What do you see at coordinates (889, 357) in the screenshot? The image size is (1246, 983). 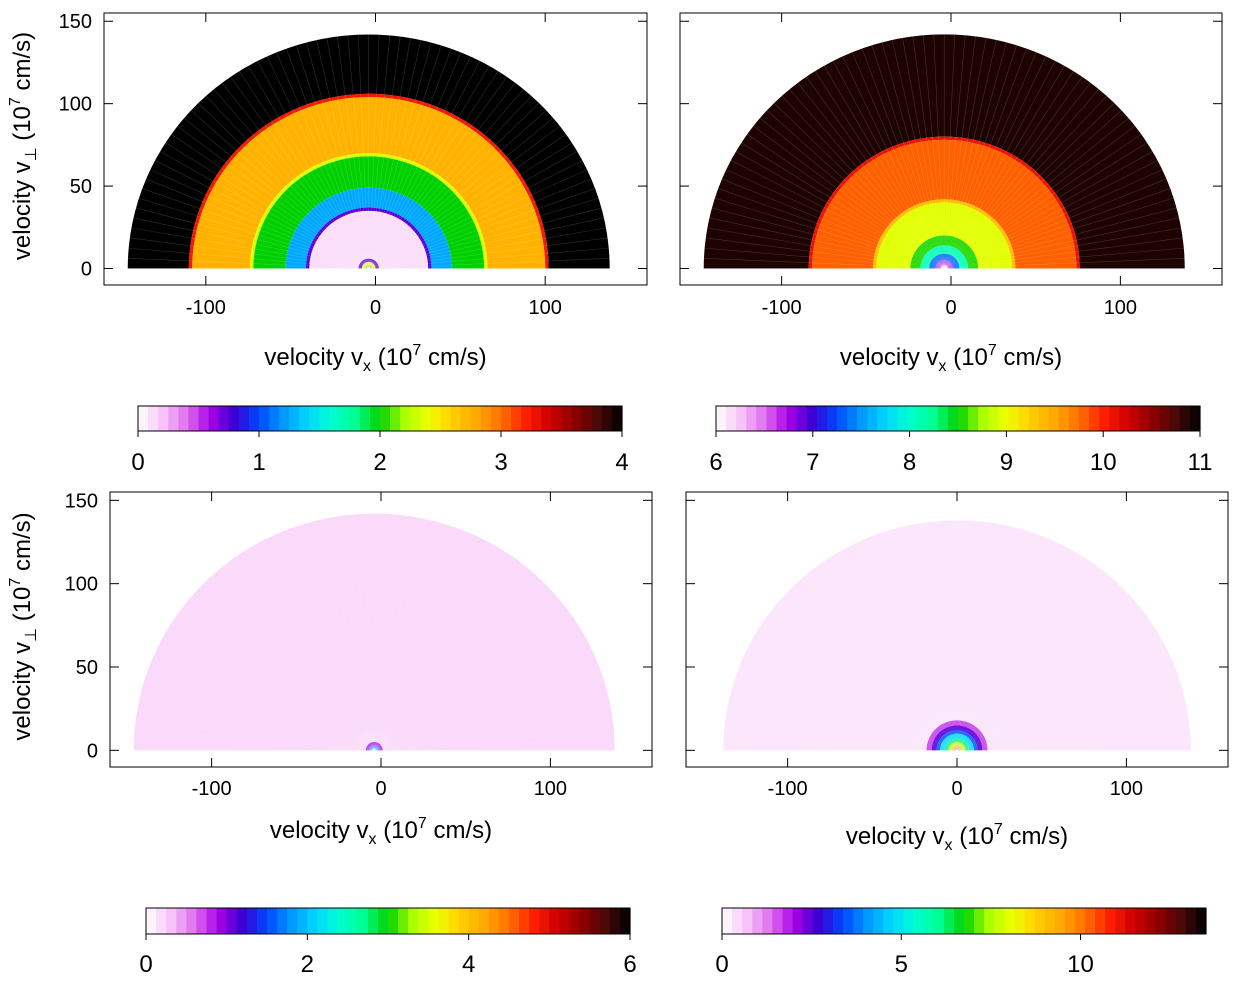 I see `x-label-main: velocity v` at bounding box center [889, 357].